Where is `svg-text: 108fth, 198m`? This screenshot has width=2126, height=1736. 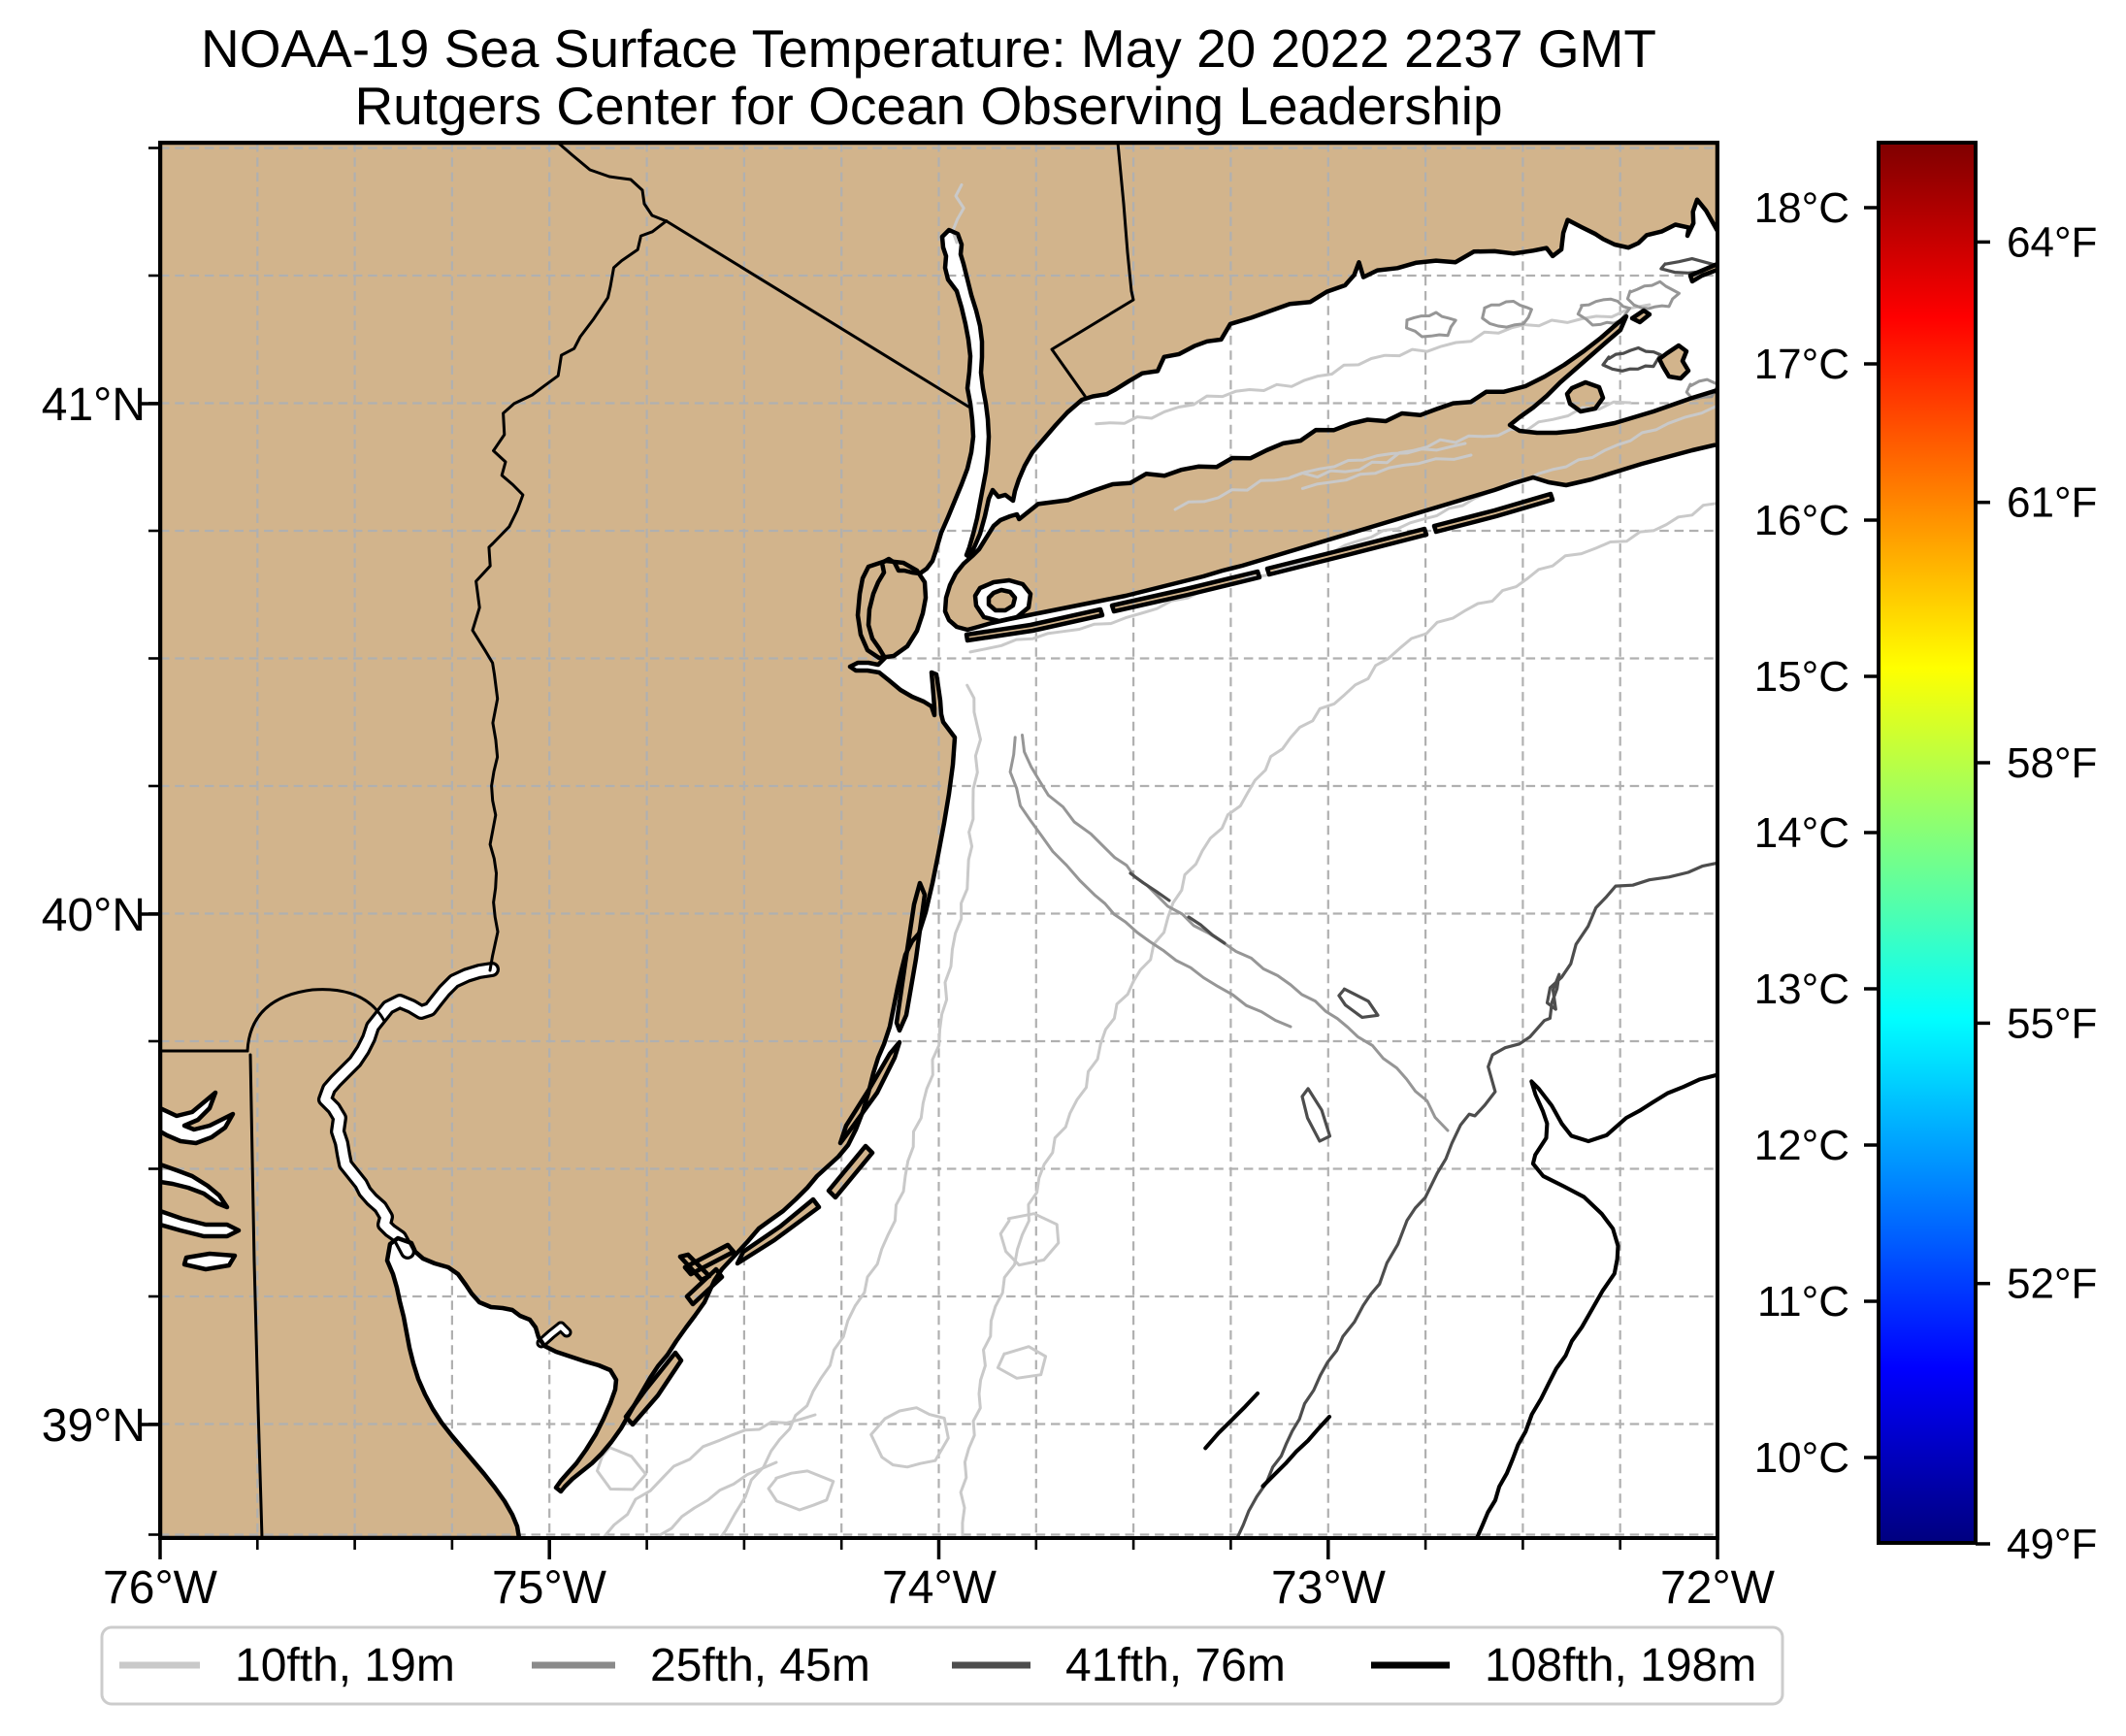
svg-text: 108fth, 198m is located at coordinates (1620, 1665).